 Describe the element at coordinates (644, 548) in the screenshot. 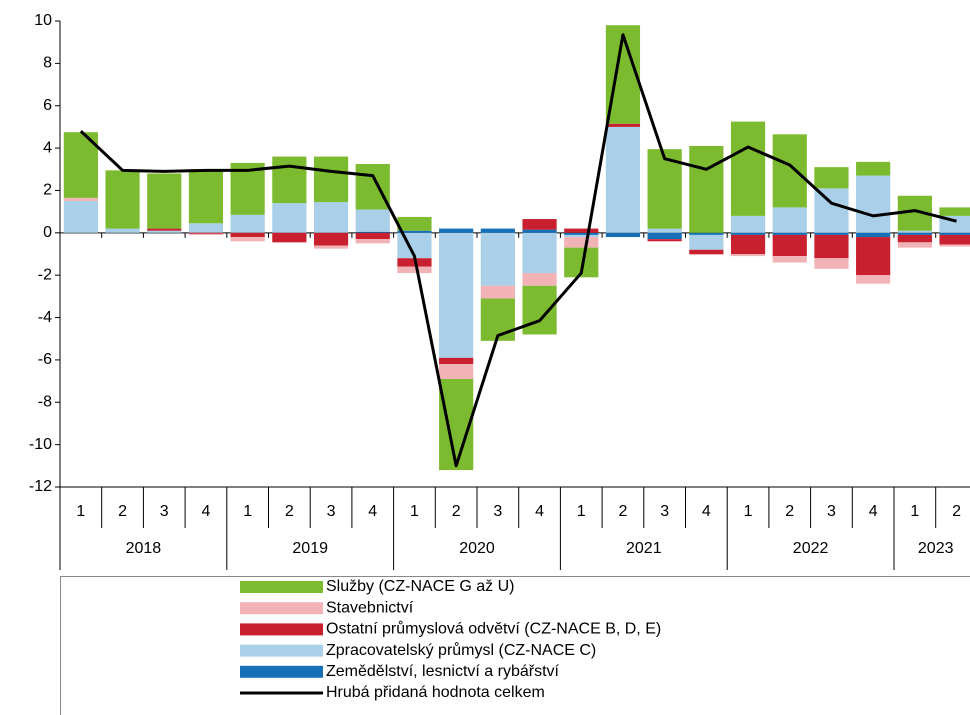

I see `year-label: 2021` at that location.